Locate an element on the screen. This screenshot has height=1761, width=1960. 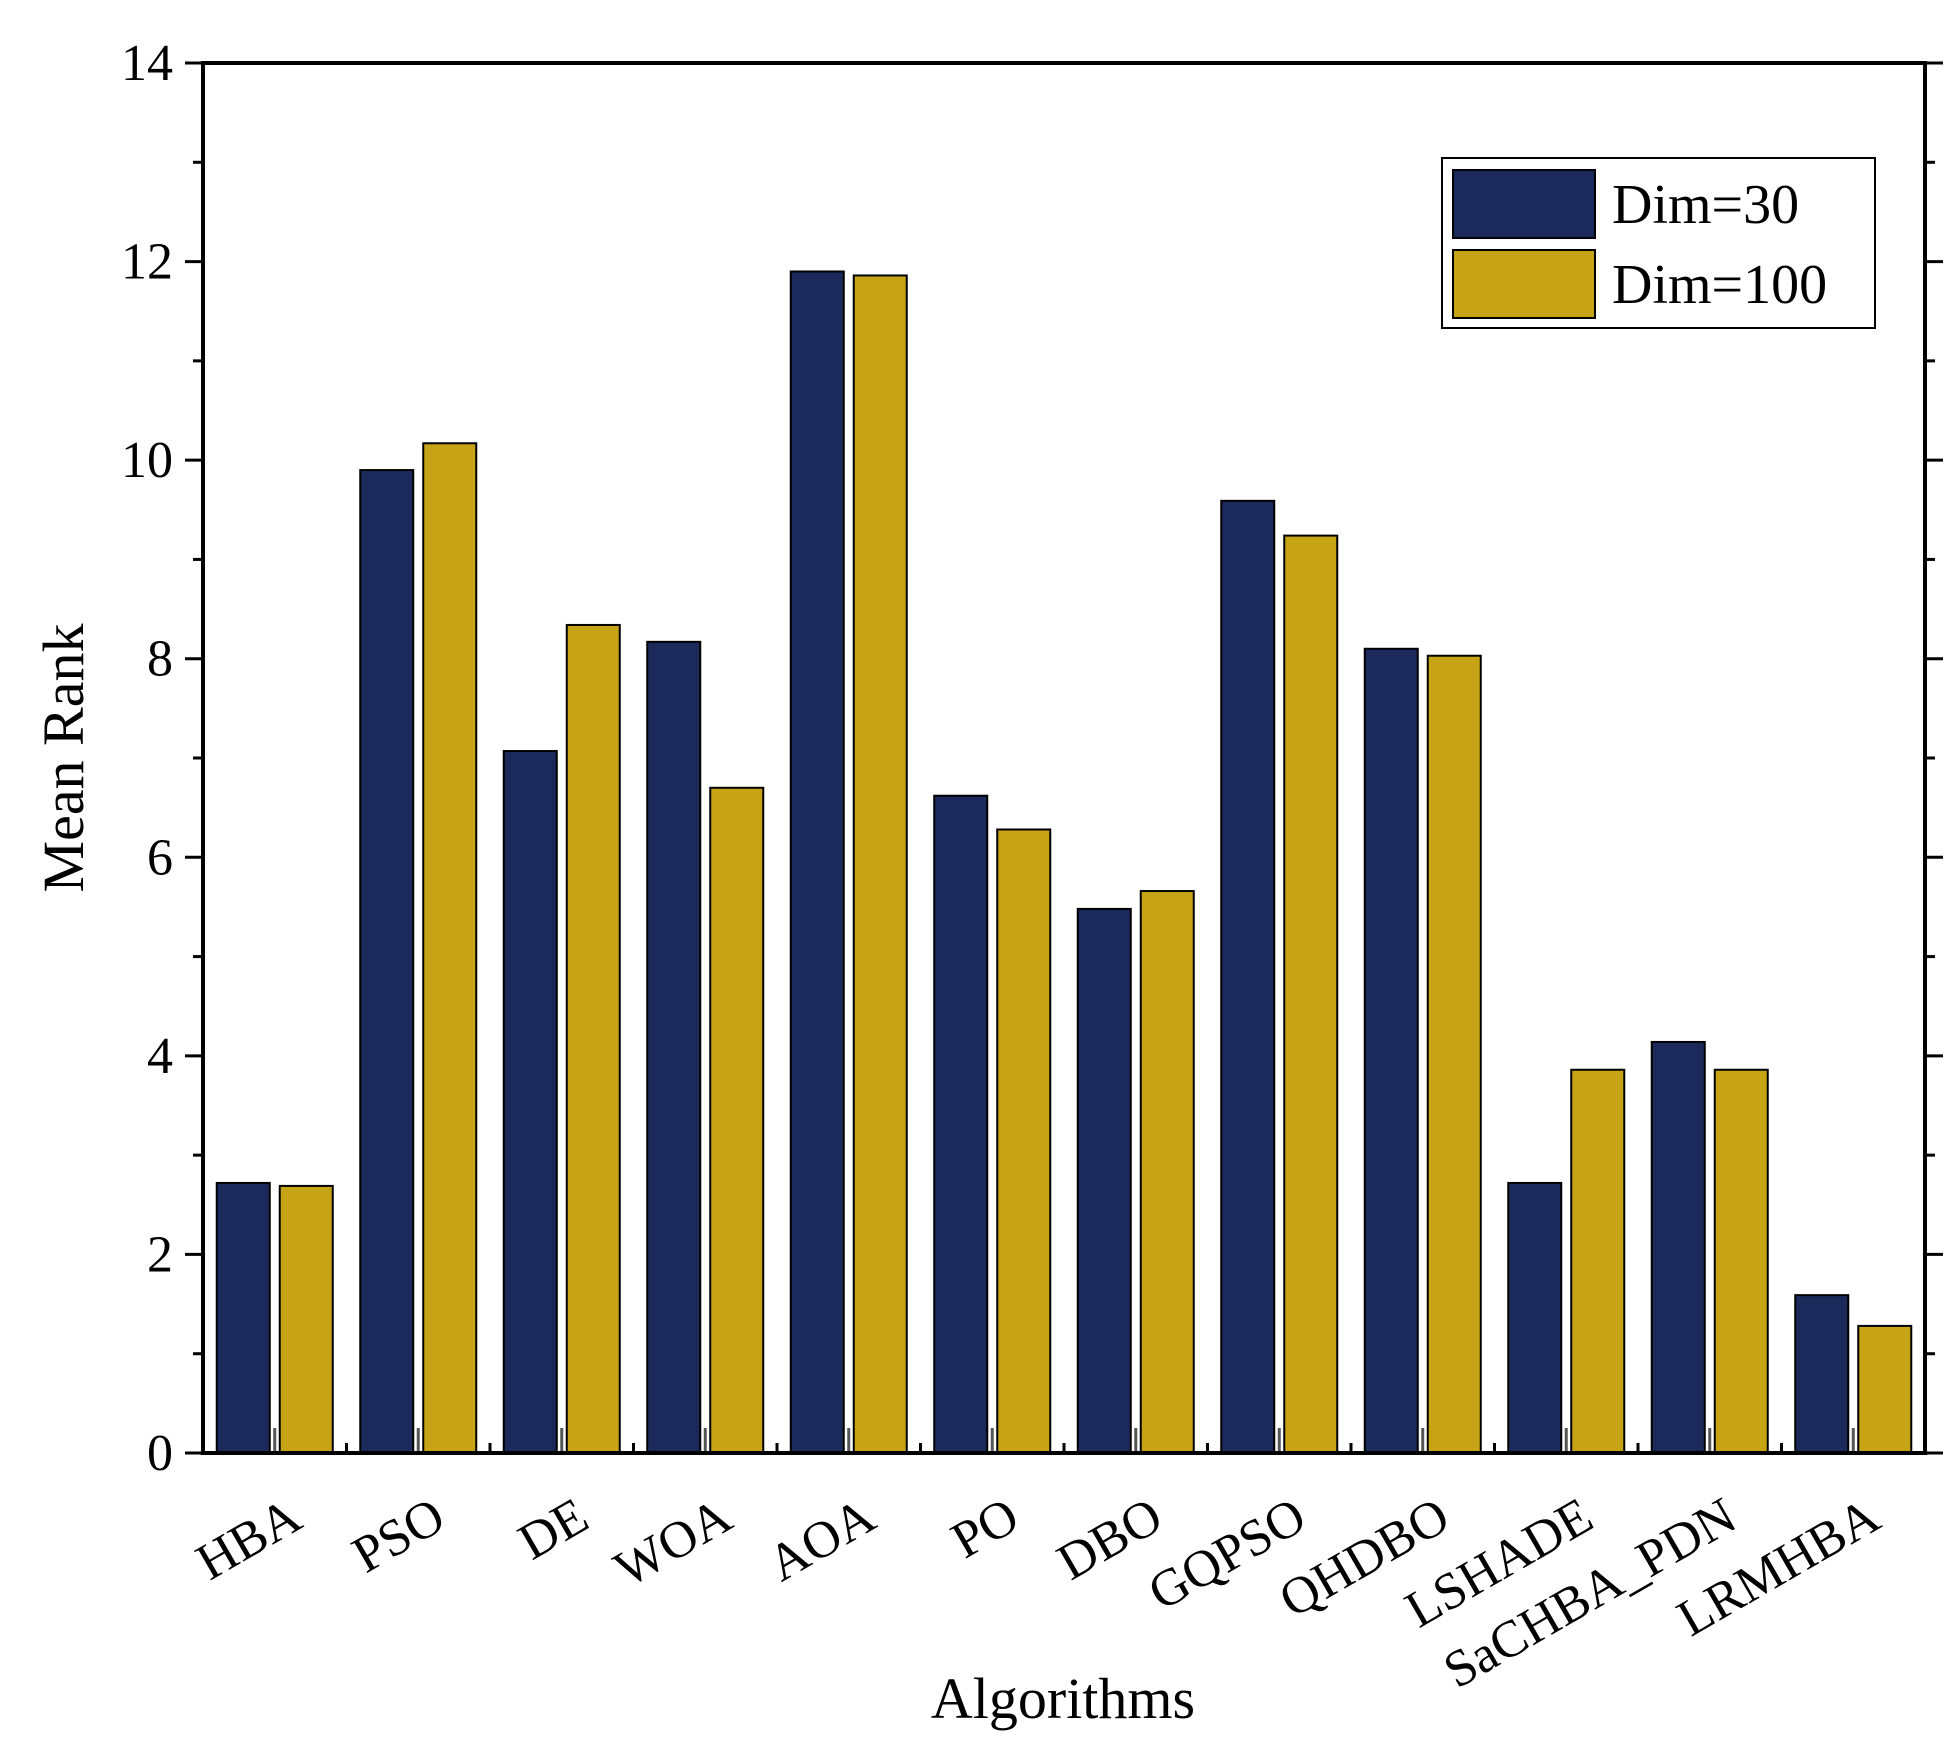
x-axis-title: Algorithms is located at coordinates (1063, 1698).